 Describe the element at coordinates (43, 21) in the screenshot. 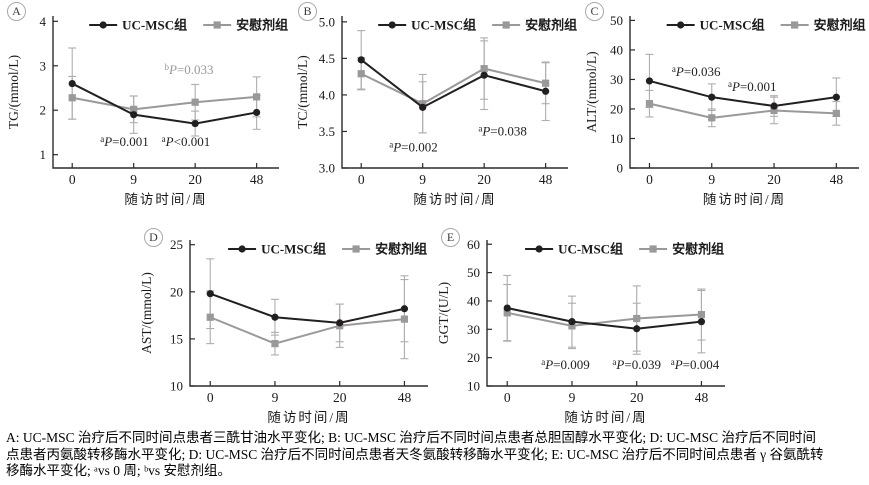

I see `y-tick-label: 4` at that location.